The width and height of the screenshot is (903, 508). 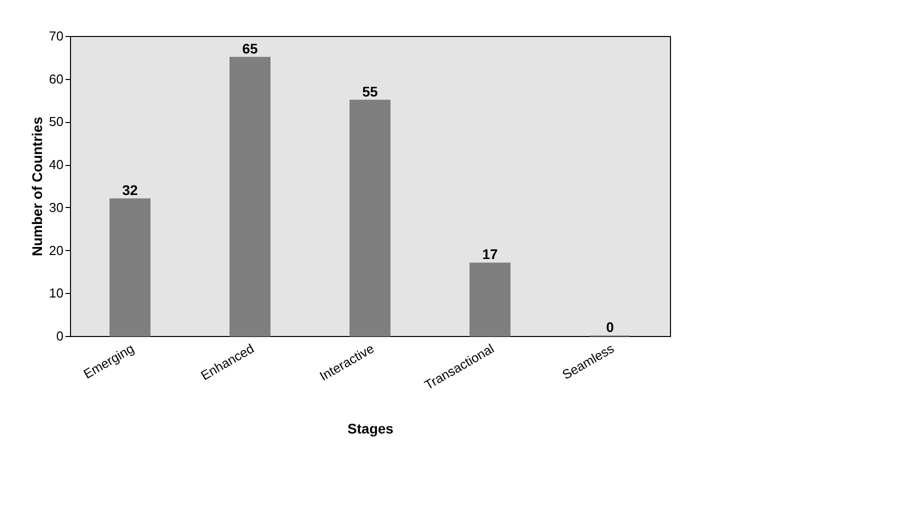 I want to click on data-label: 65, so click(x=250, y=48).